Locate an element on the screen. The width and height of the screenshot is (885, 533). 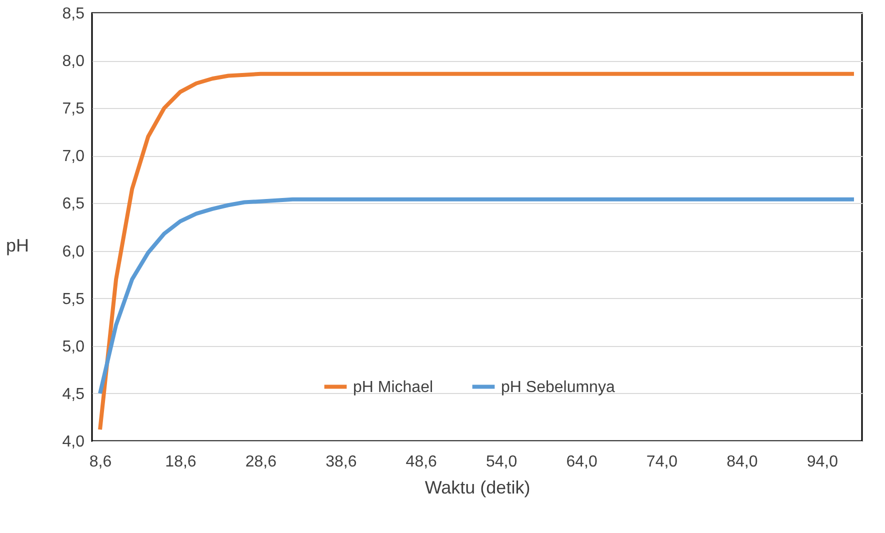
legend-label: pH Michael is located at coordinates (393, 387).